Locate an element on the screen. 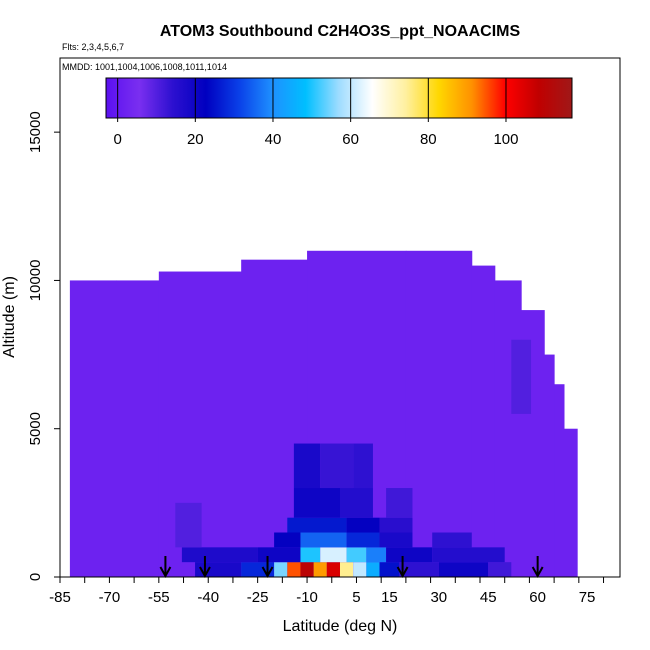 The image size is (650, 650). chart-subtitle-dates: MMDD: 1001,1004,1006,1008,1011,1014 is located at coordinates (144, 67).